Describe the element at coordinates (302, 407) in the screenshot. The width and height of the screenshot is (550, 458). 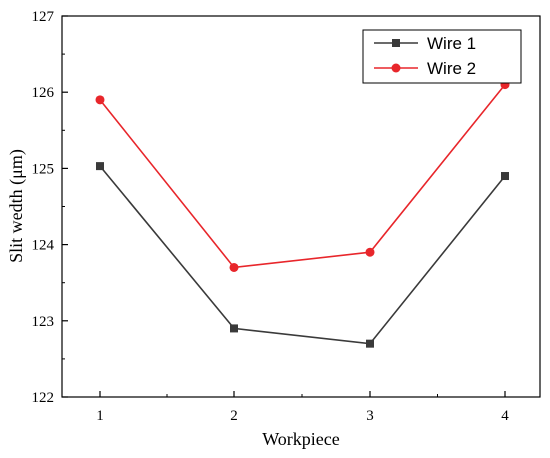
I see `x-axis: 1 2 3 4` at that location.